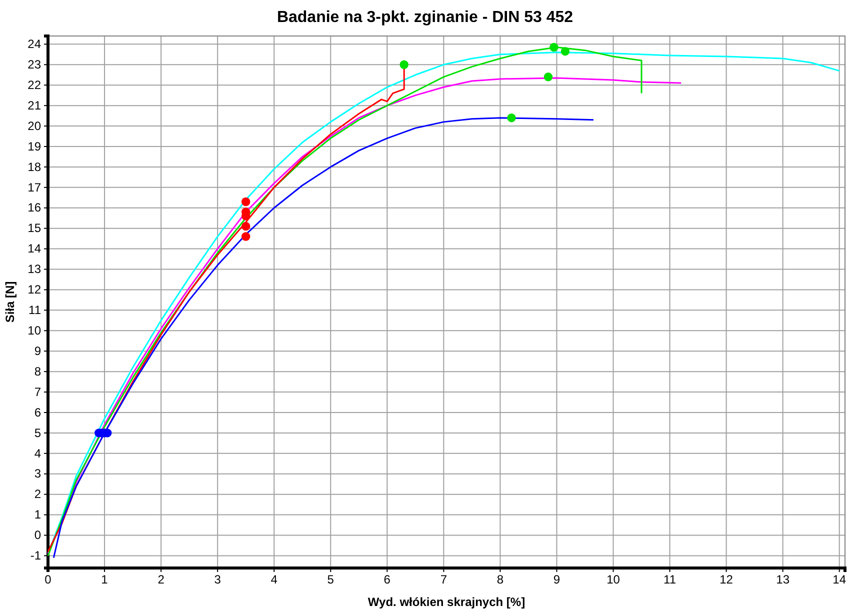  What do you see at coordinates (218, 579) in the screenshot?
I see `x-tick-label: 3` at bounding box center [218, 579].